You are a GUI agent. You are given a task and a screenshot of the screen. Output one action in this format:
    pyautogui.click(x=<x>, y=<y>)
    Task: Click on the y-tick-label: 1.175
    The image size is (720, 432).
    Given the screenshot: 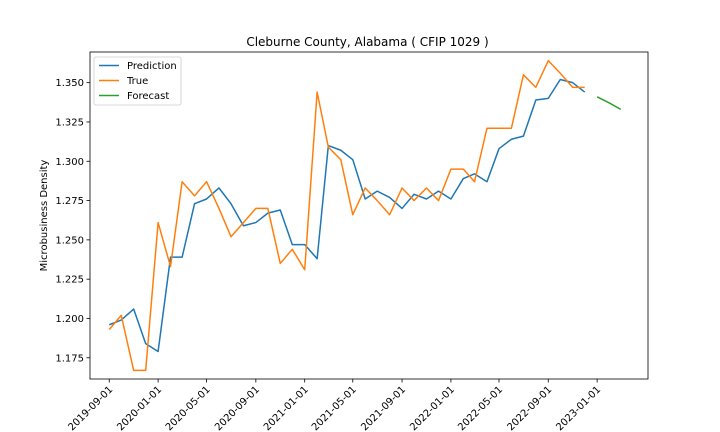 What is the action you would take?
    pyautogui.click(x=69, y=358)
    